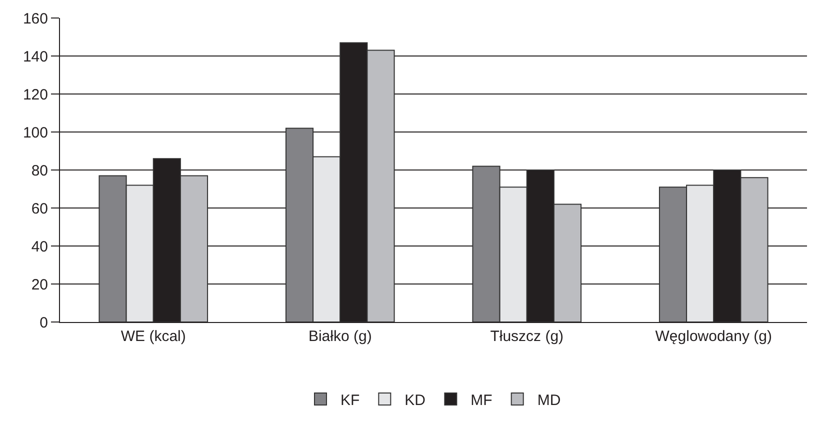 Image resolution: width=817 pixels, height=426 pixels. What do you see at coordinates (39, 247) in the screenshot?
I see `y-tick-label: 40` at bounding box center [39, 247].